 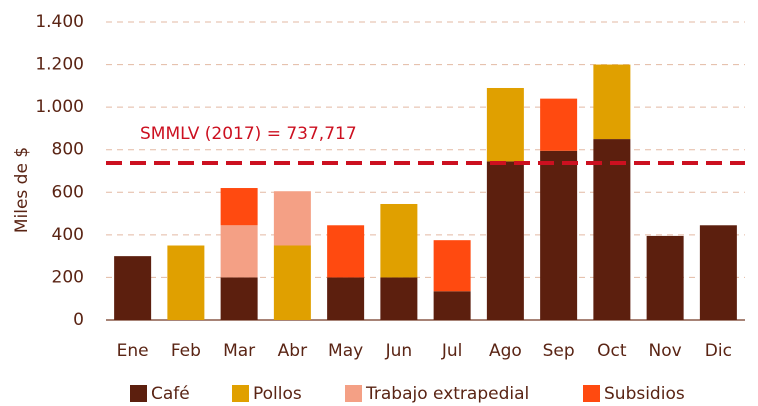 I want to click on y-axis-label: Miles de $, so click(x=22, y=190).